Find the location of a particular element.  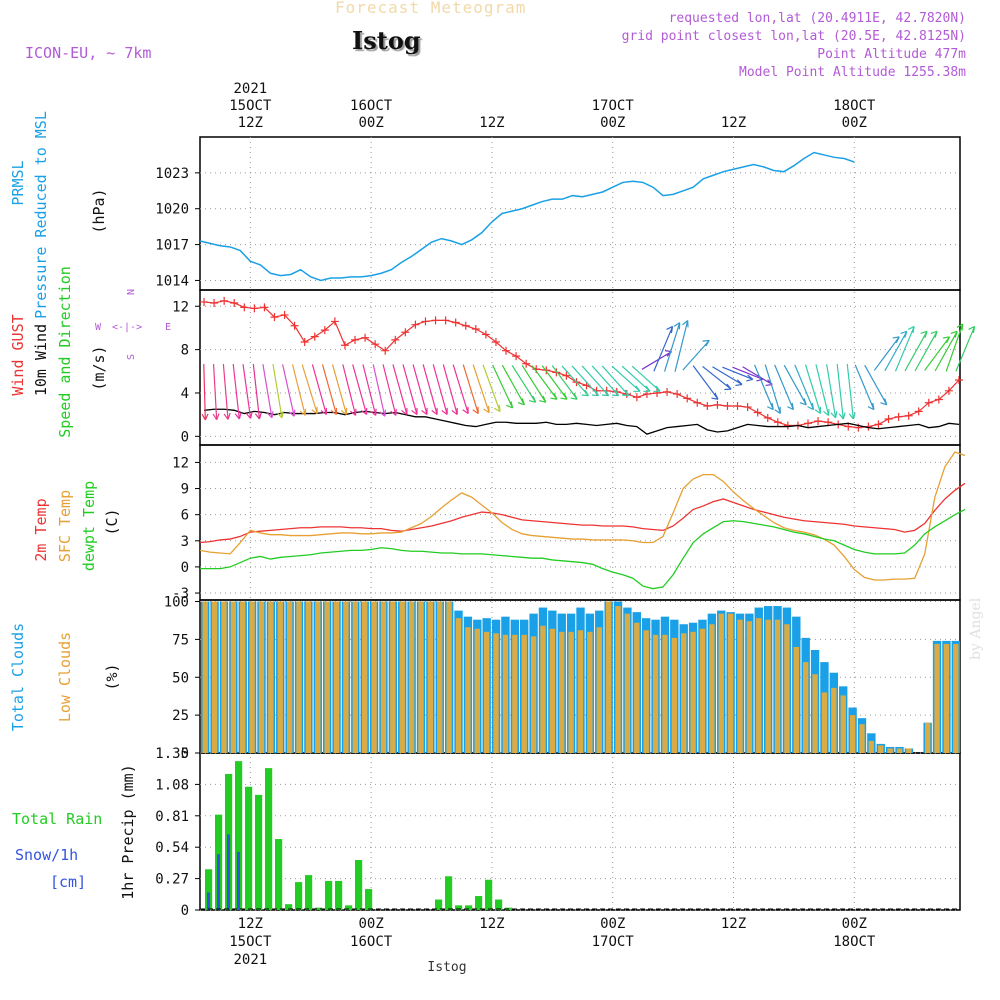

compass-west: W is located at coordinates (98, 327).